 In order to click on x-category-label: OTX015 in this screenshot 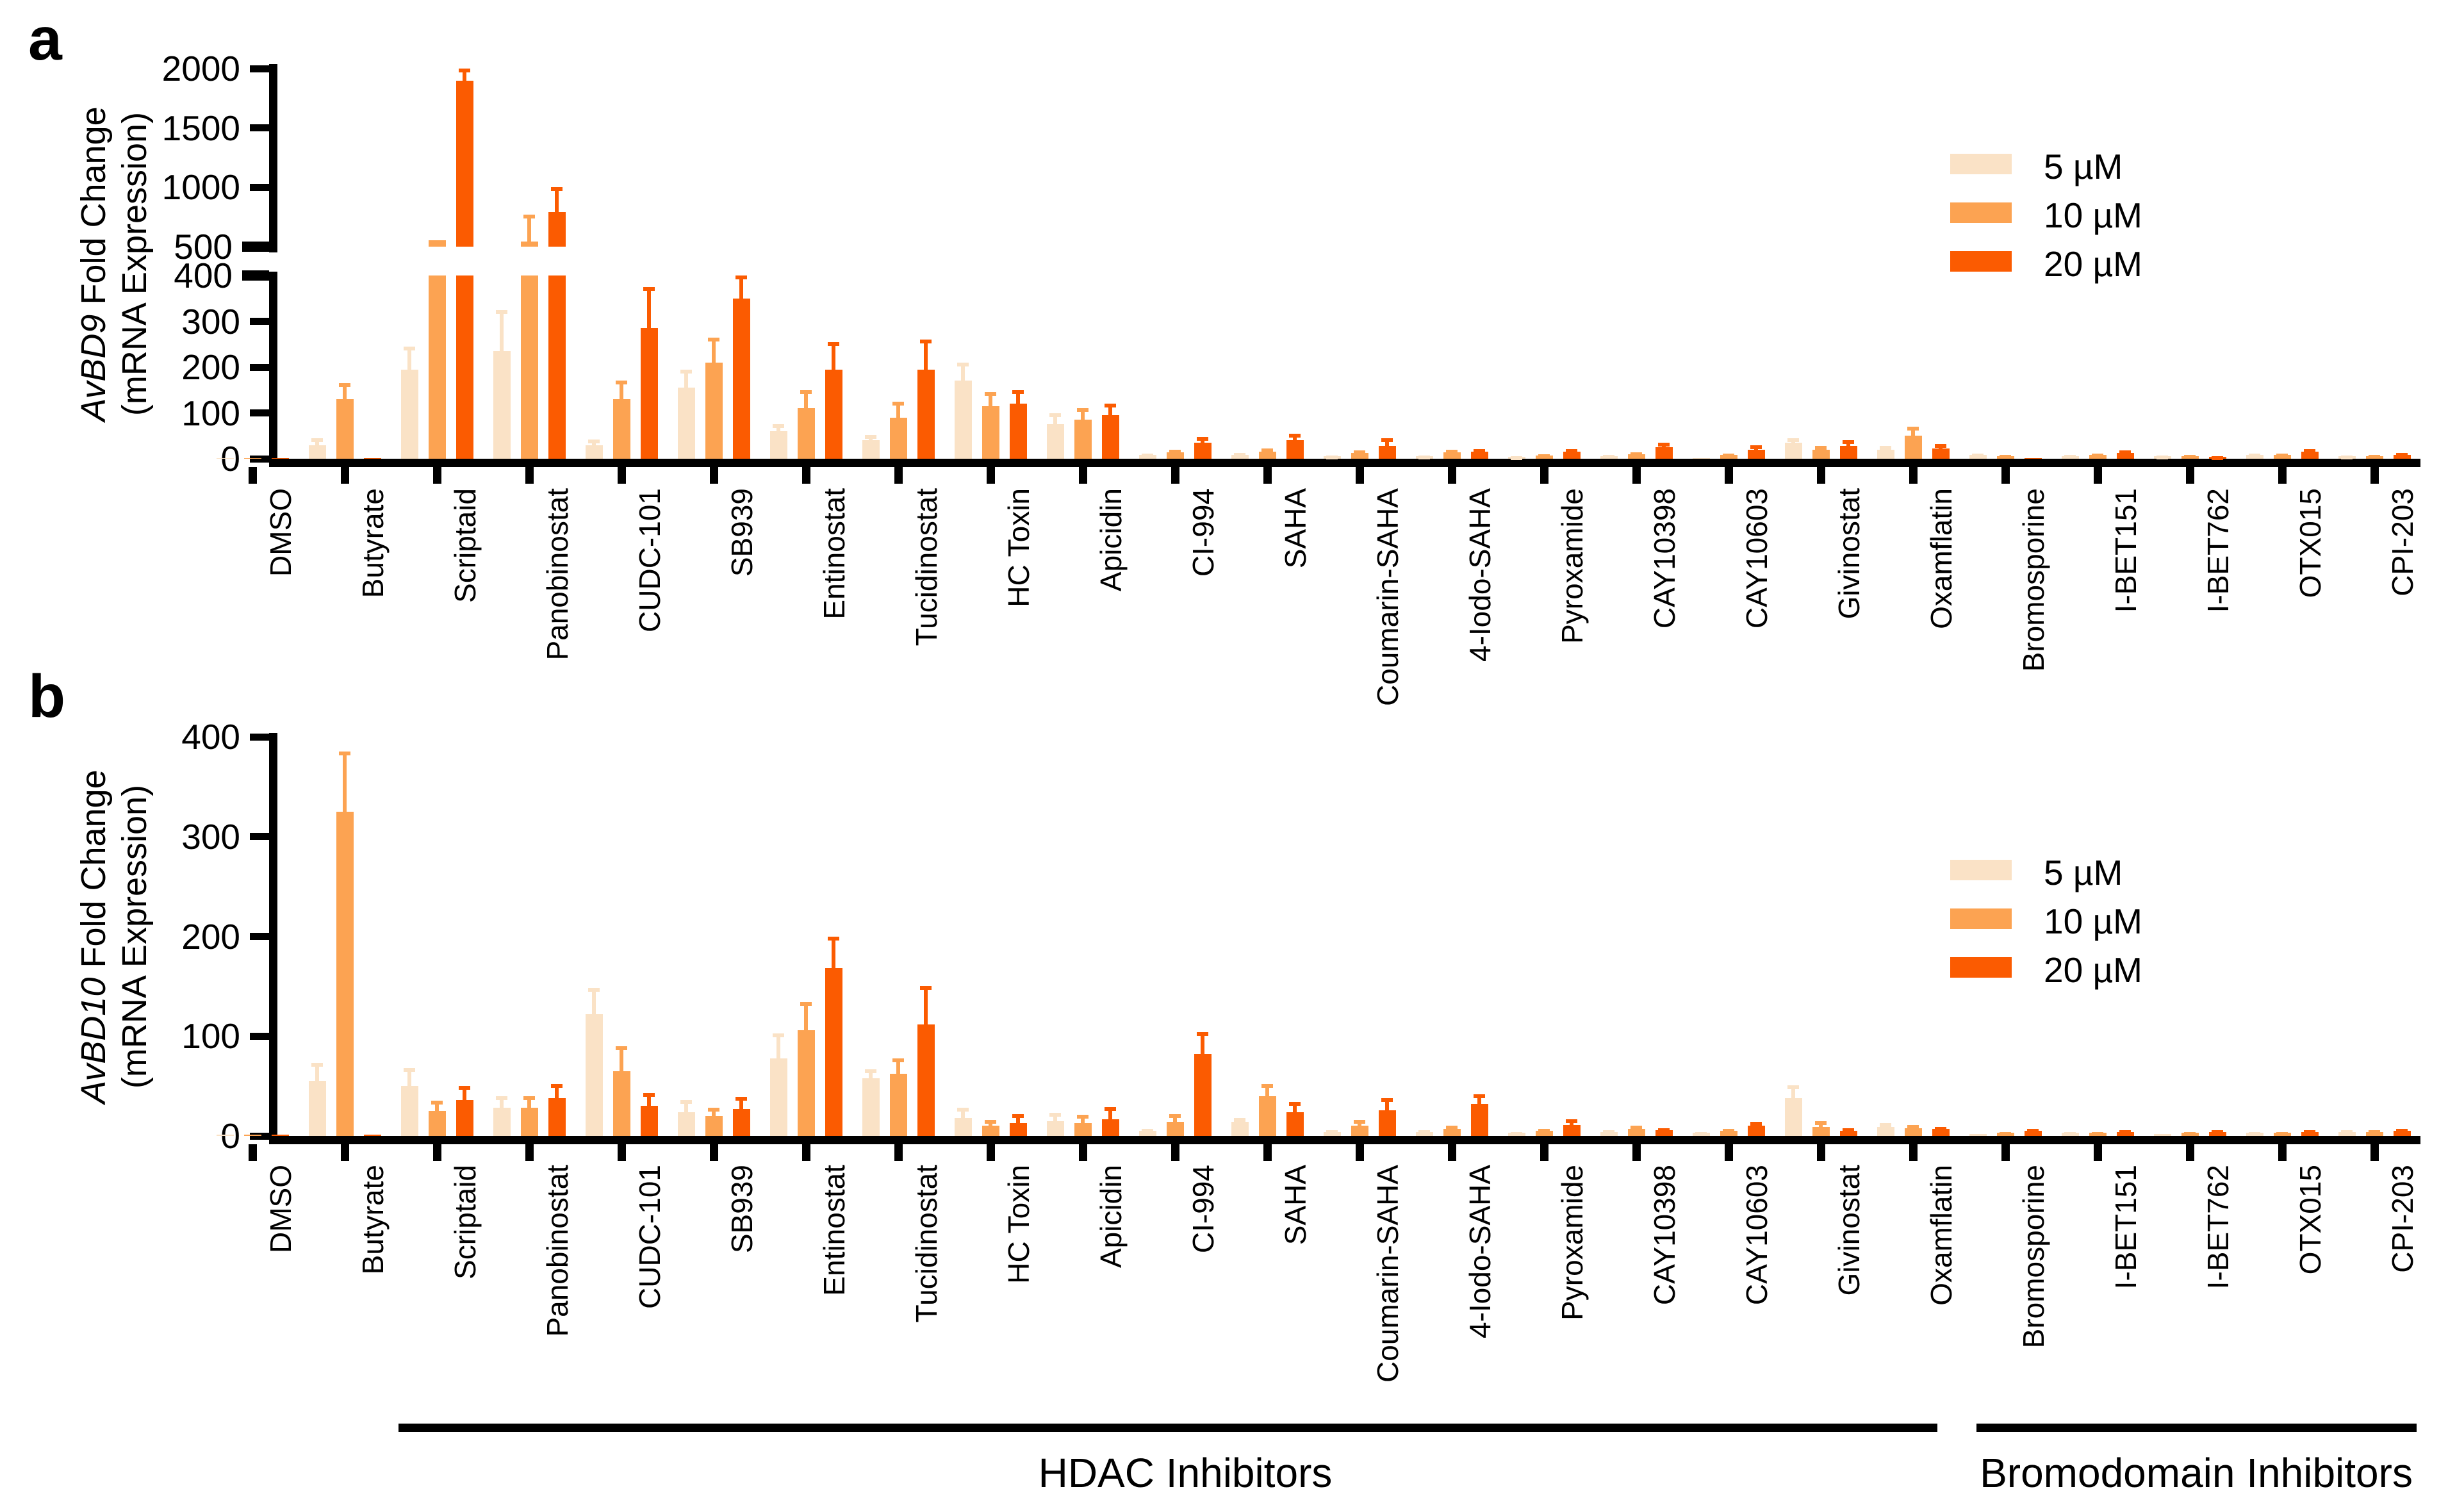, I will do `click(2310, 543)`.